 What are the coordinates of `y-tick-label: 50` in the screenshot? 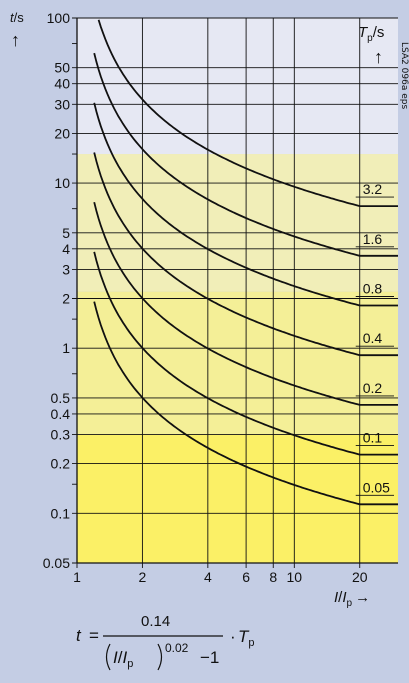 It's located at (62, 68).